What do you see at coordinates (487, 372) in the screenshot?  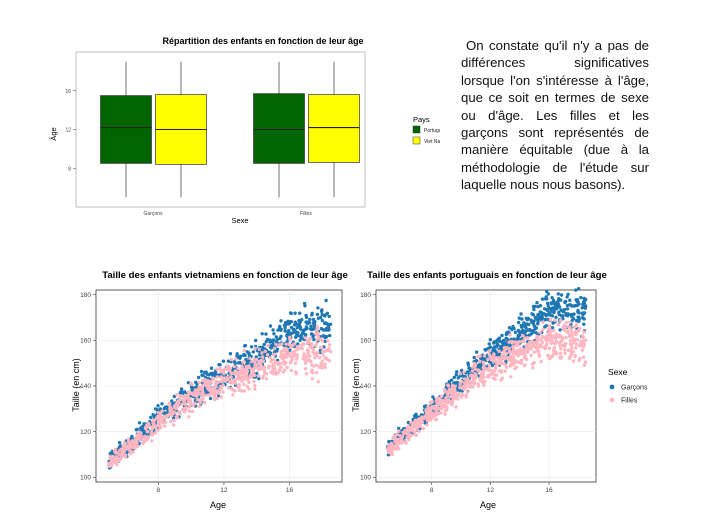 I see `scatter-portugal-points` at bounding box center [487, 372].